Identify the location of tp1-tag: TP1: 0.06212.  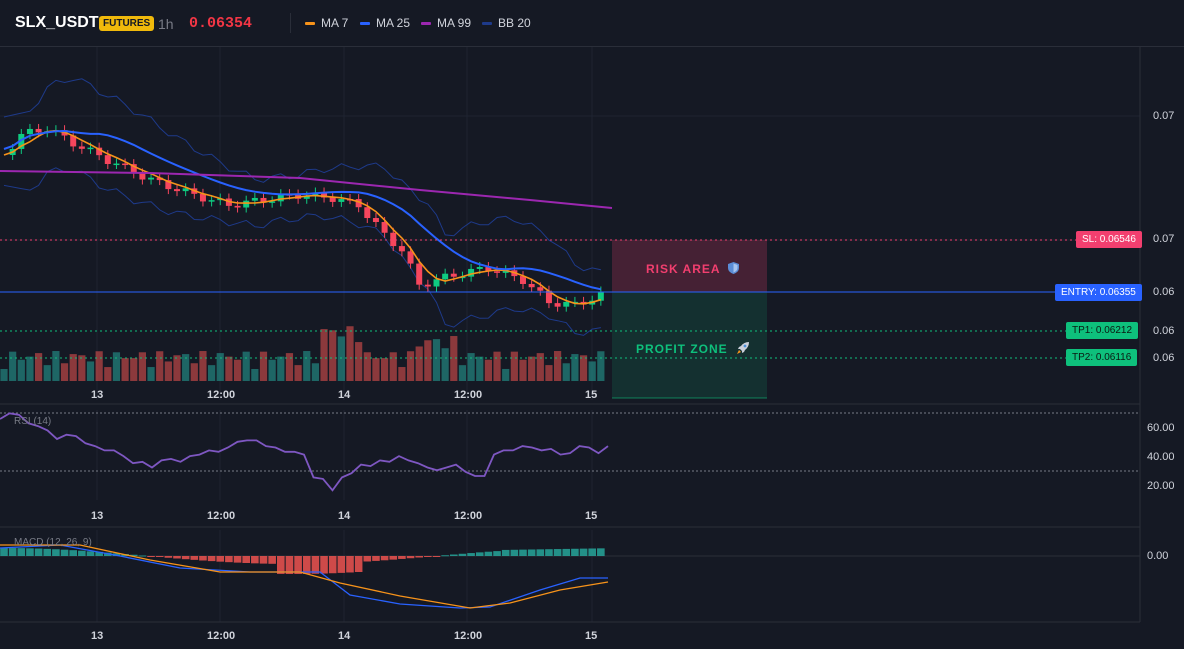
(1102, 330).